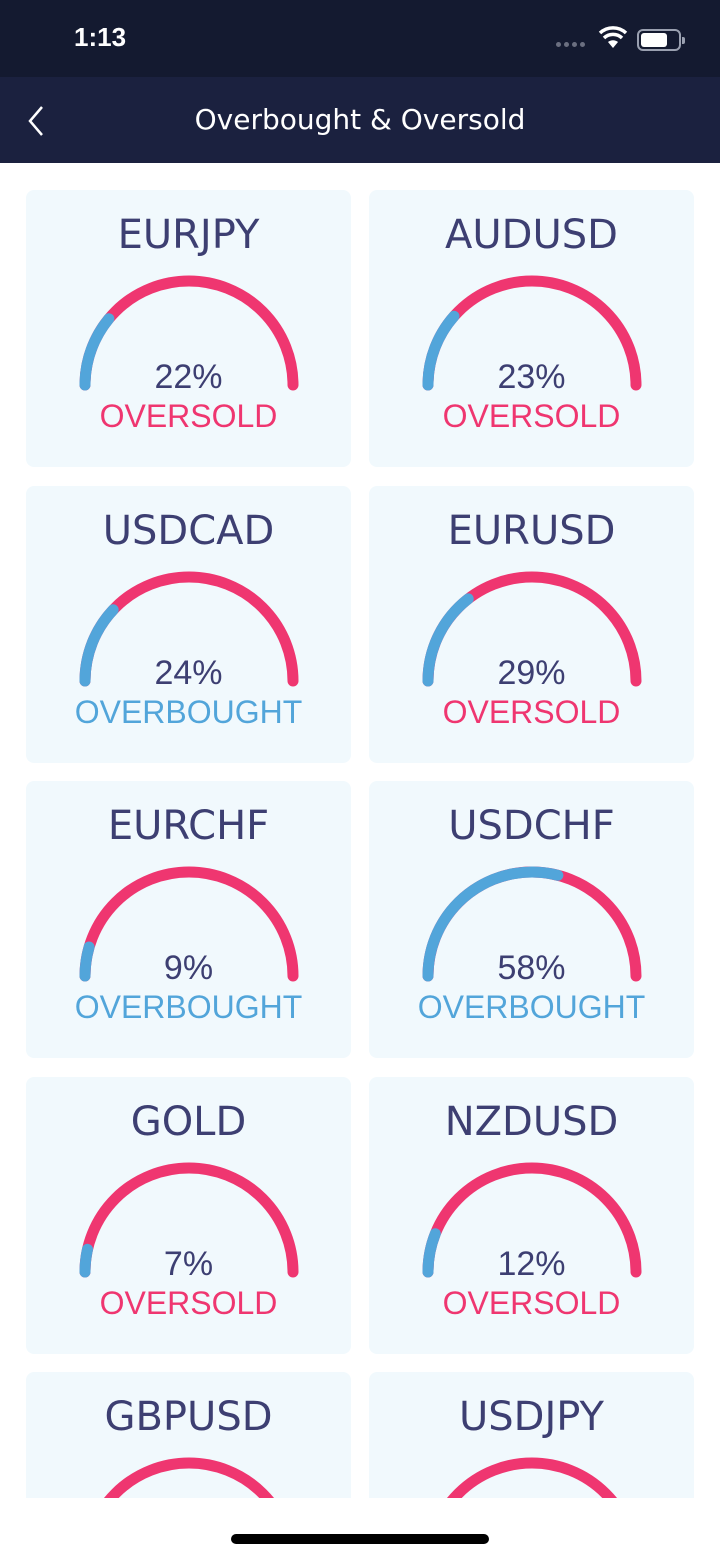  I want to click on gauge-card-usdjpy: USDJPY, so click(531, 1435).